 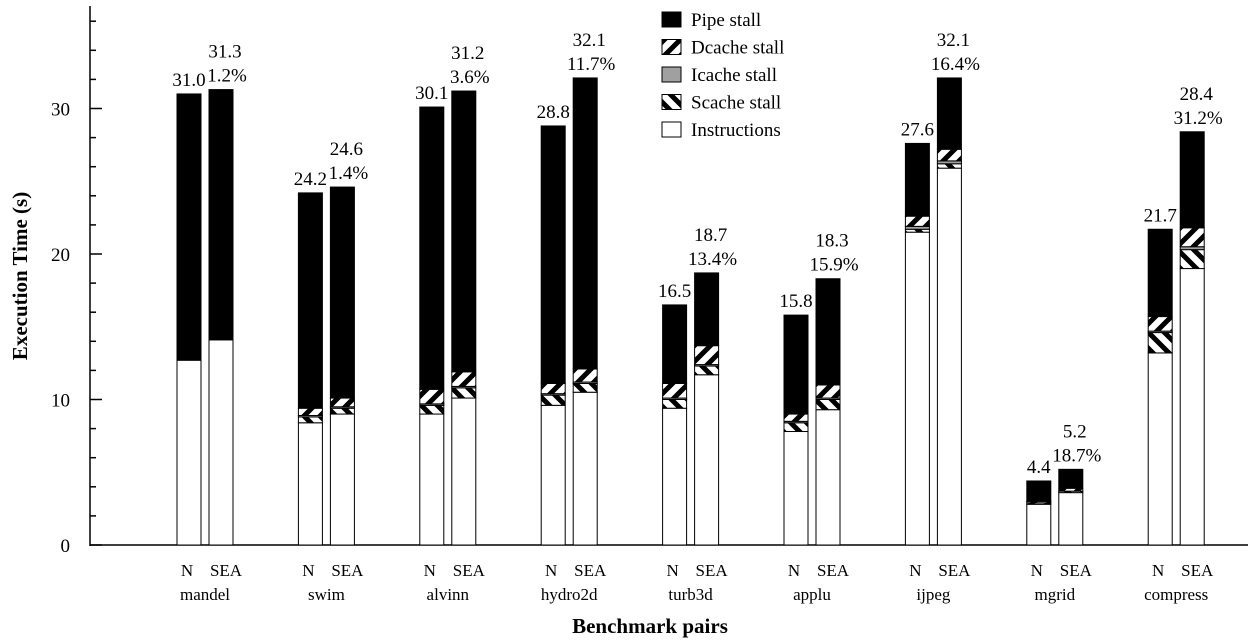 I want to click on increase-label: 31.2%, so click(x=1198, y=118).